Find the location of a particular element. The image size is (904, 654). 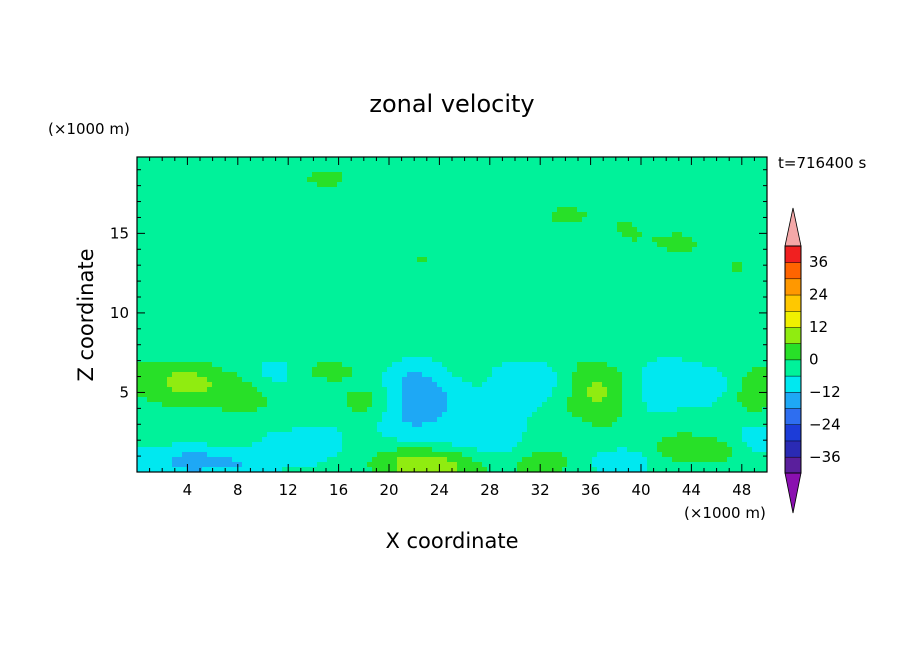

colorbar-tick-label: 0 is located at coordinates (814, 360).